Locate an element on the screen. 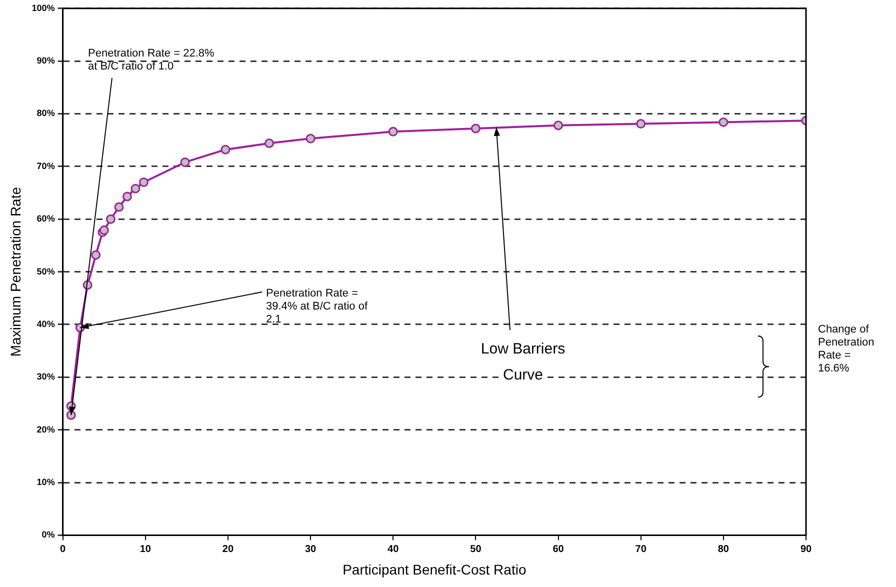 The height and width of the screenshot is (587, 896). y-tick-label: 80% is located at coordinates (45, 113).